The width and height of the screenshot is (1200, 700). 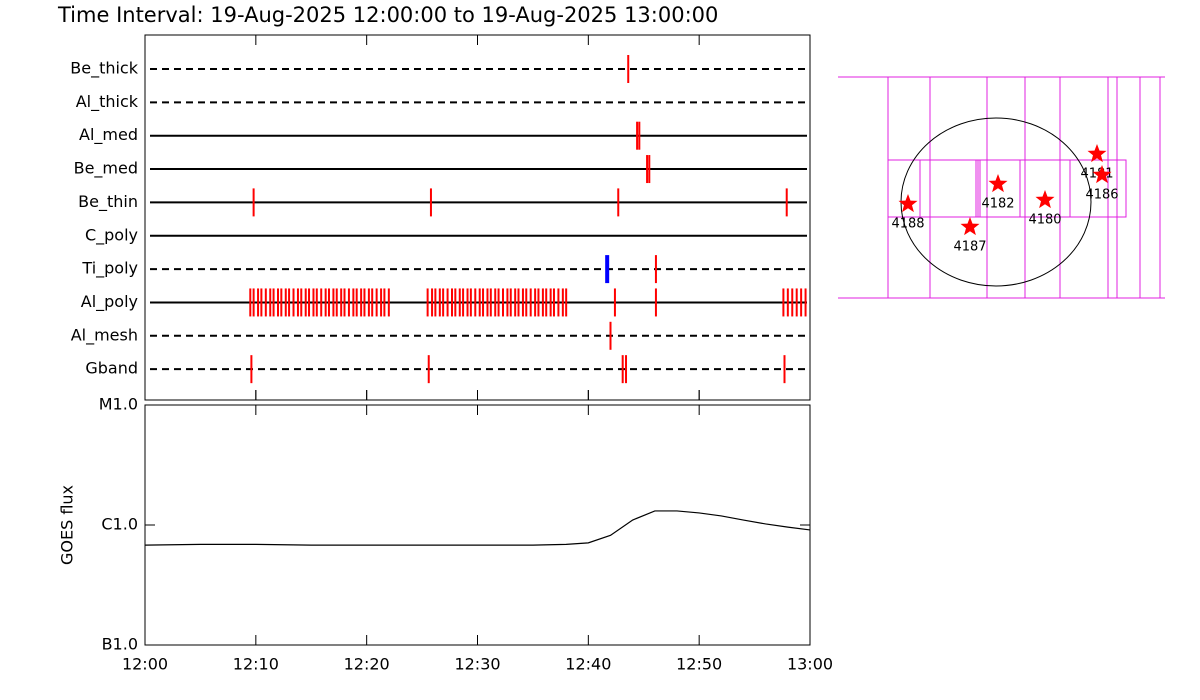 What do you see at coordinates (256, 664) in the screenshot?
I see `x-tick-label: 12:10` at bounding box center [256, 664].